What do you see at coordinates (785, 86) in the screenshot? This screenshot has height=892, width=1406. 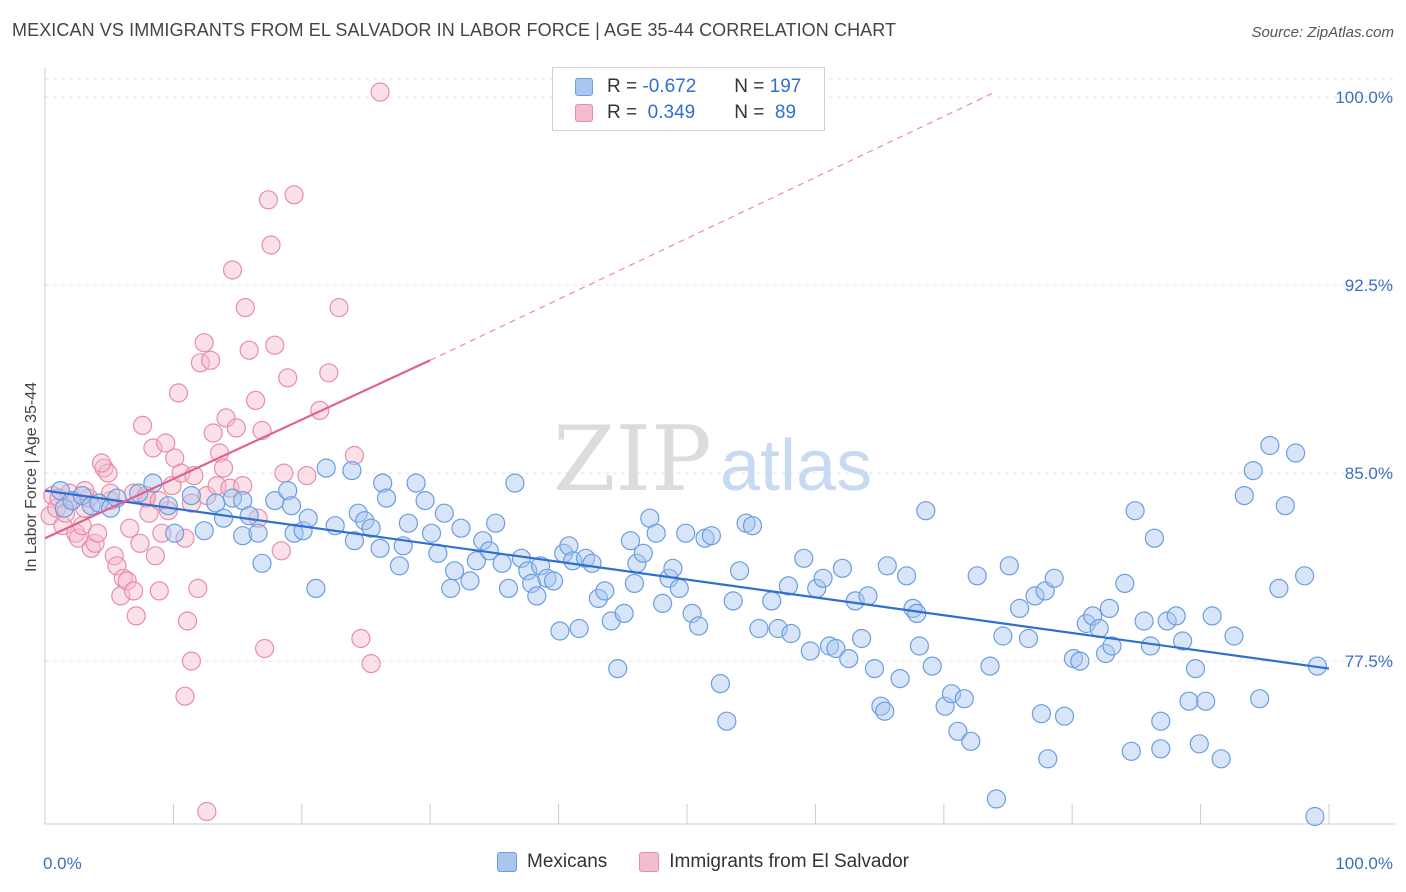 I see `legend-n-value: 197` at bounding box center [785, 86].